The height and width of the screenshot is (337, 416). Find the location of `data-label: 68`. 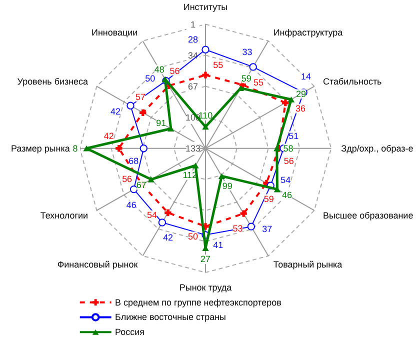

data-label: 68 is located at coordinates (133, 161).